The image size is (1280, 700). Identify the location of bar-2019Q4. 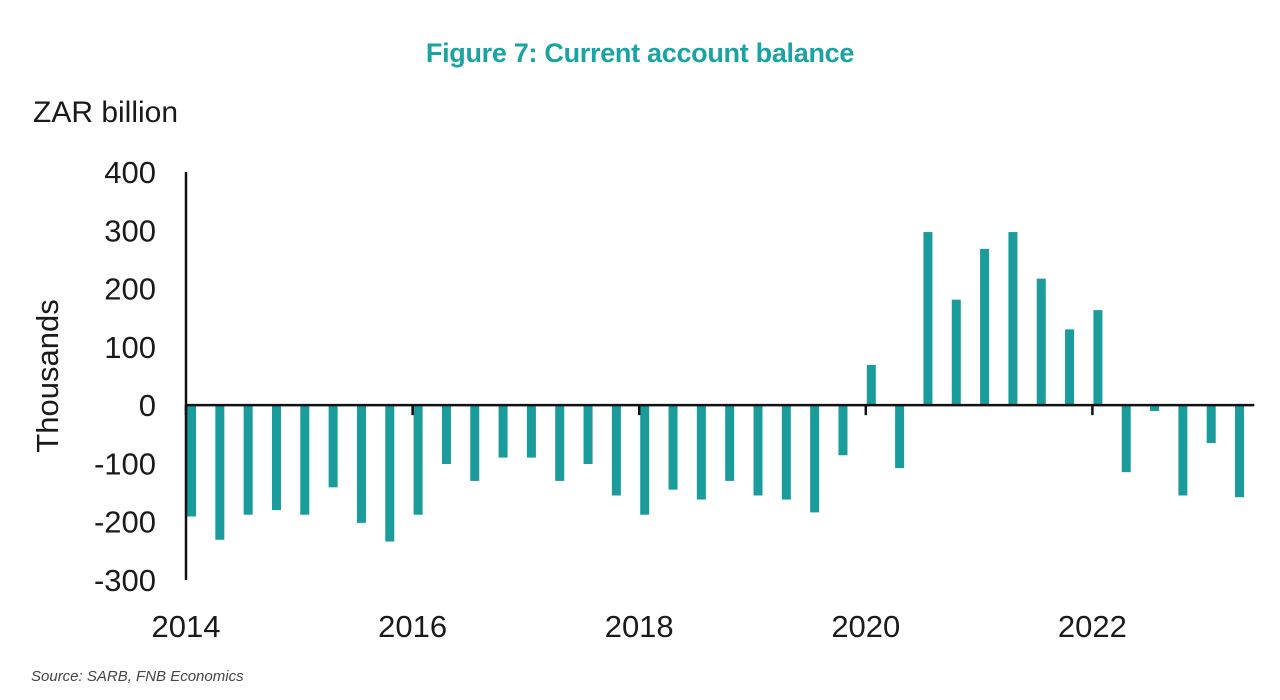
(843, 430).